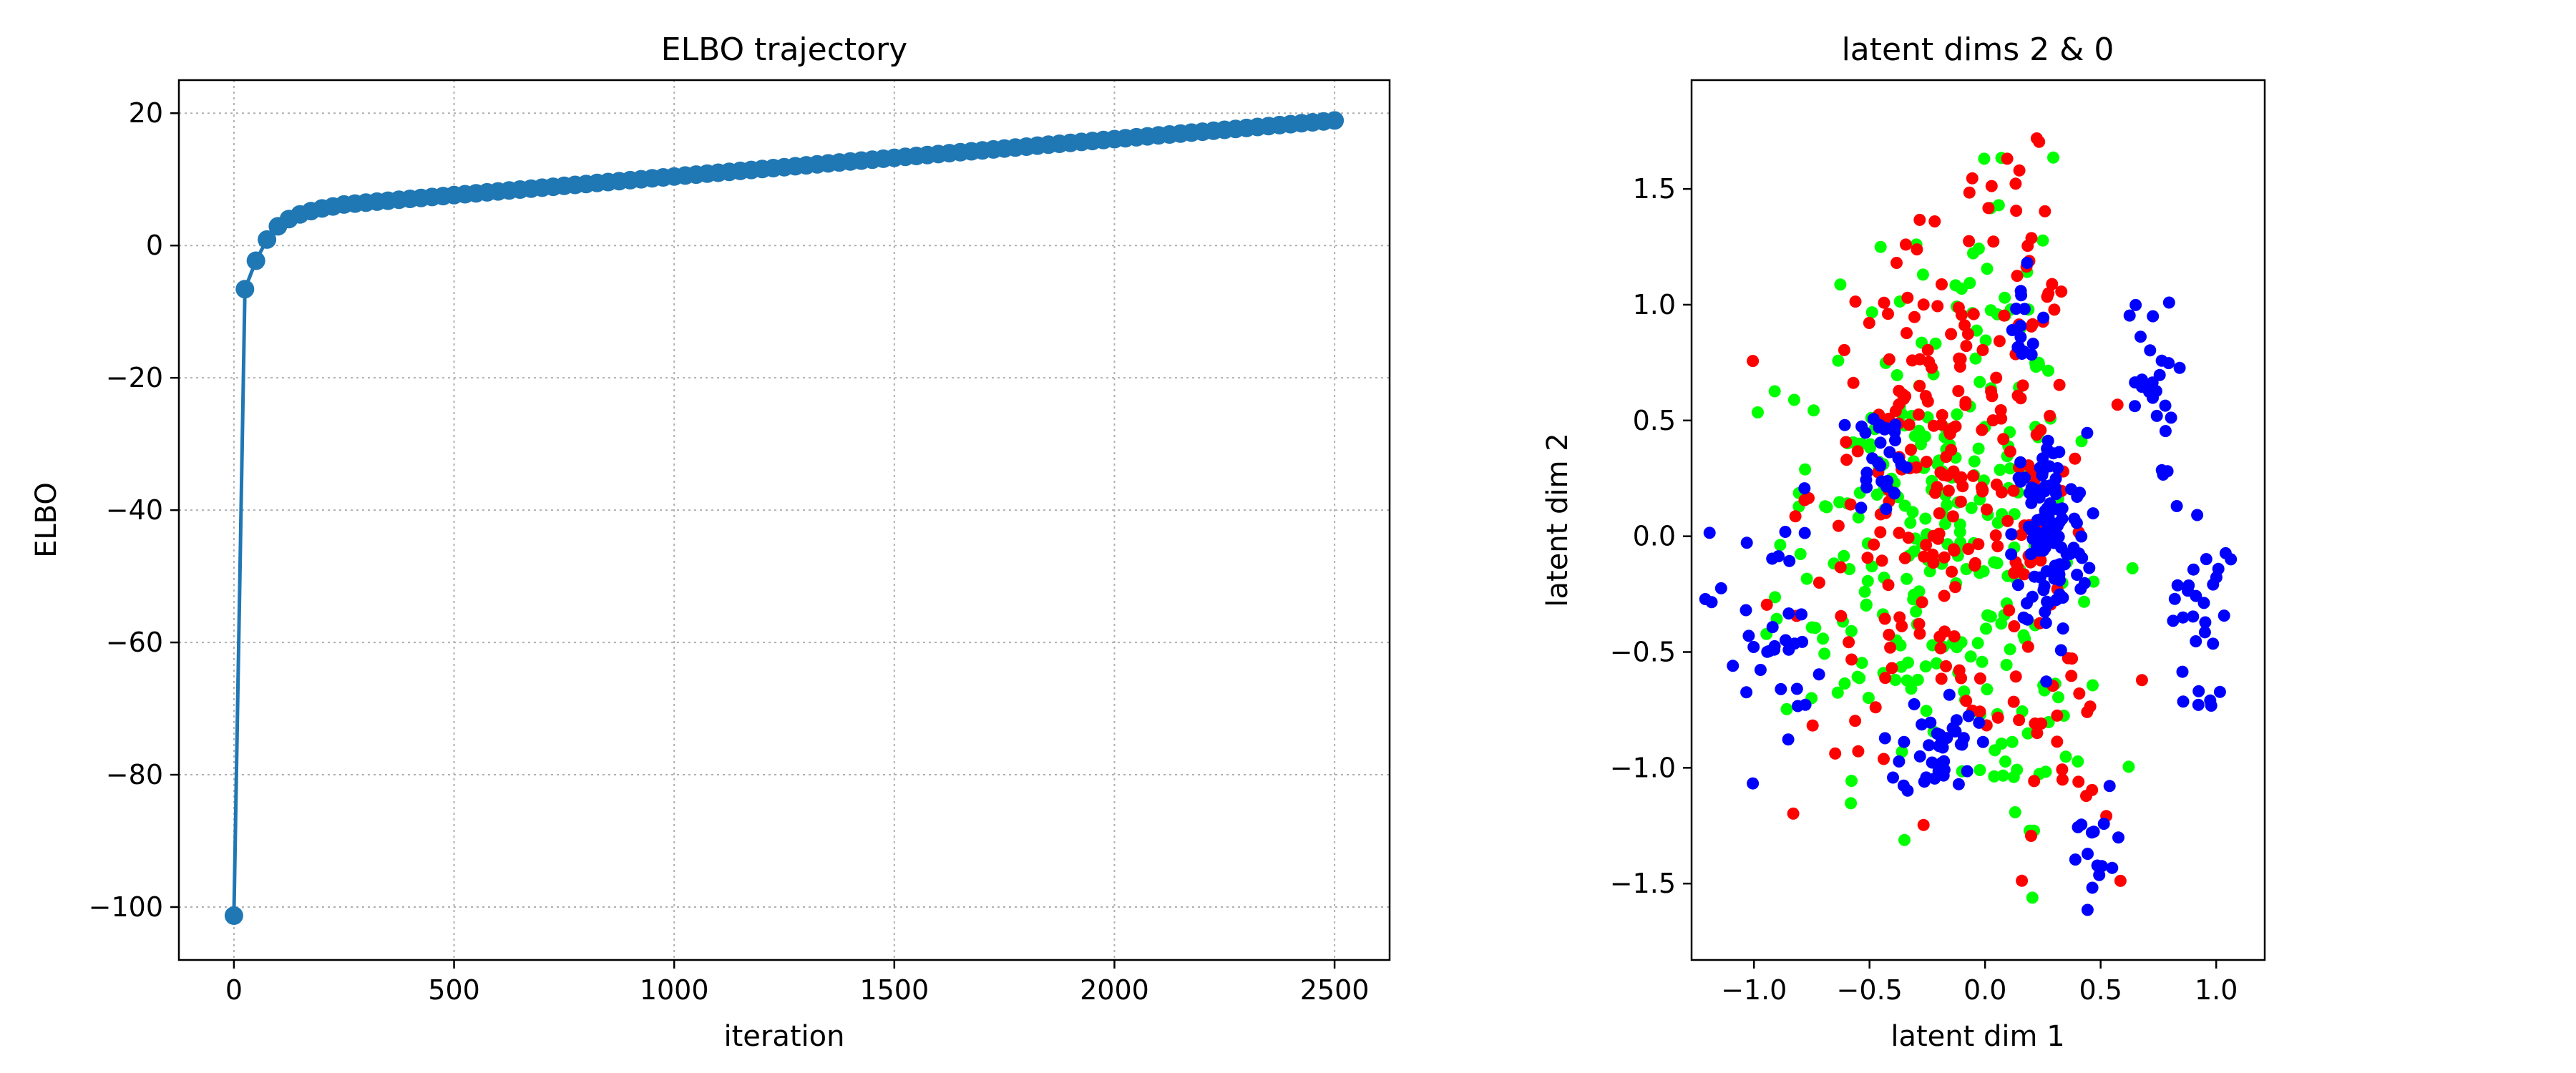 The image size is (2576, 1073). Describe the element at coordinates (1984, 990) in the screenshot. I see `latent-xtick-label: 0.0` at that location.